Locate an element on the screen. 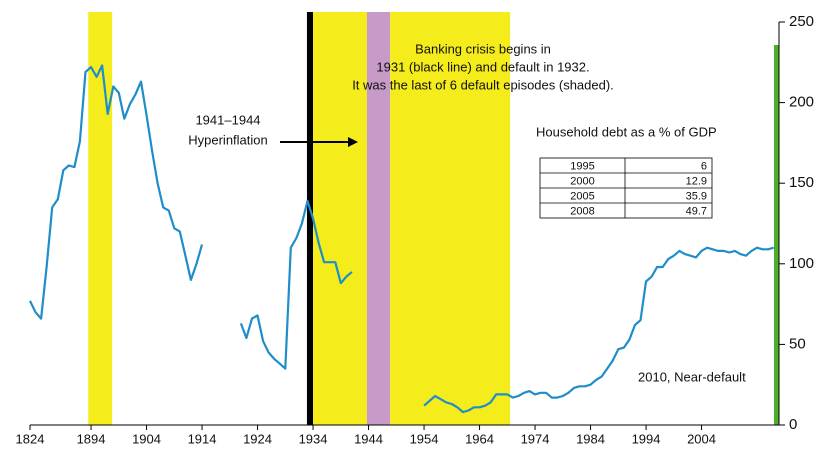  x-tick-label: 1964 is located at coordinates (479, 438).